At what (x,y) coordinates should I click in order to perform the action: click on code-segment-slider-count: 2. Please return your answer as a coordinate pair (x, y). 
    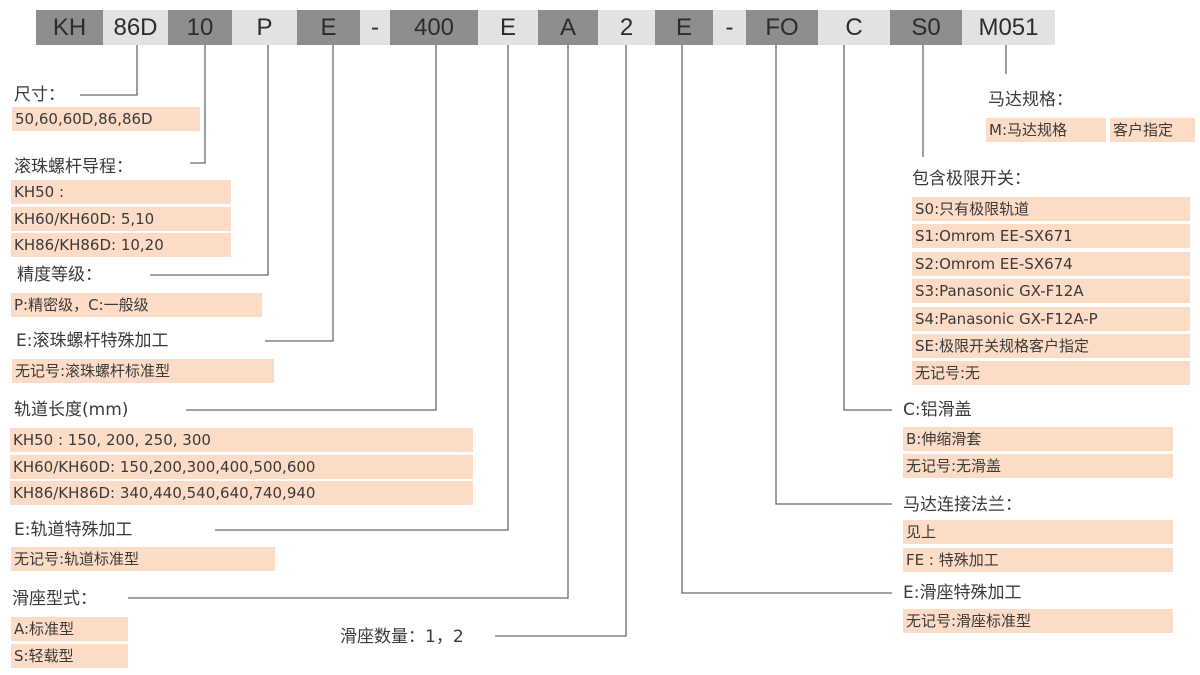
    Looking at the image, I should click on (626, 27).